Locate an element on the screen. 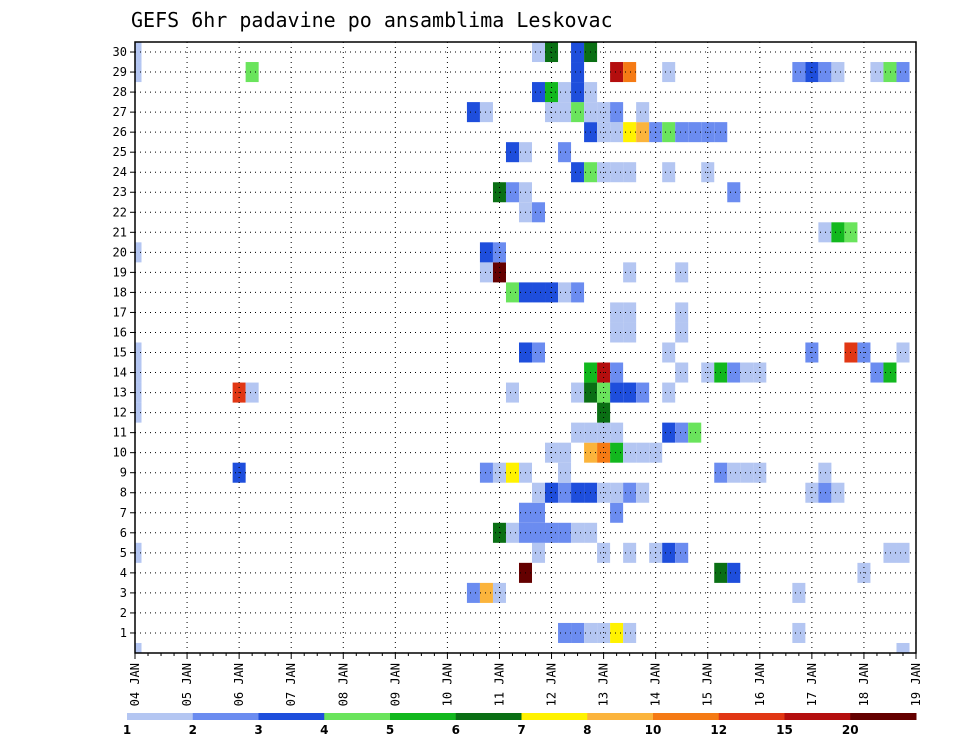 This screenshot has width=960, height=742. legend-label: 2 is located at coordinates (193, 730).